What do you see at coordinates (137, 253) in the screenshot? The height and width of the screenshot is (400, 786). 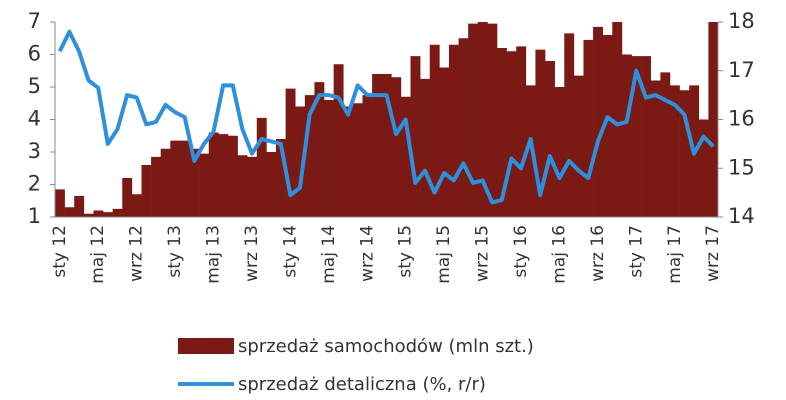 I see `x-tick-label: wrz 12` at bounding box center [137, 253].